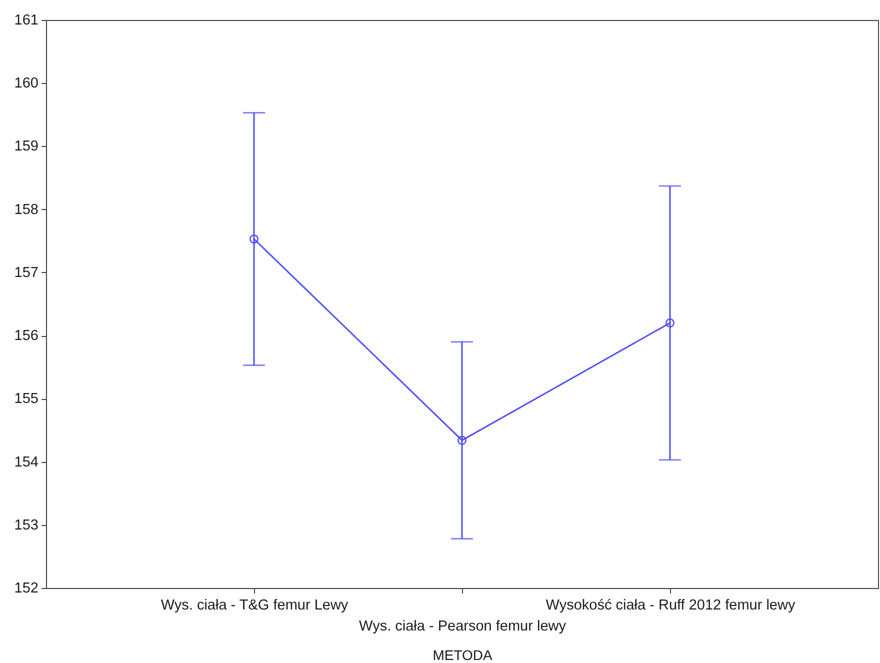  I want to click on x-tick-label: Wys. ciała - Pearson femur lewy, so click(463, 626).